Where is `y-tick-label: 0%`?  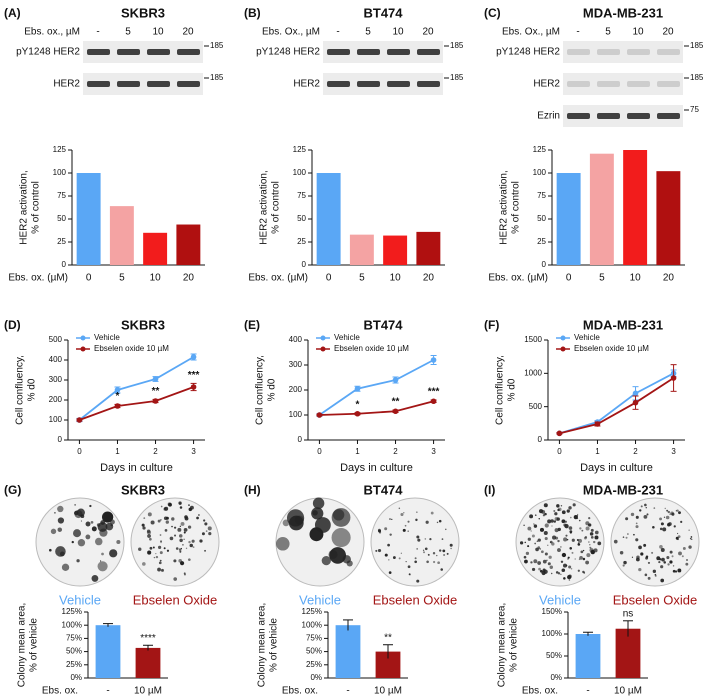 y-tick-label: 0% is located at coordinates (76, 677).